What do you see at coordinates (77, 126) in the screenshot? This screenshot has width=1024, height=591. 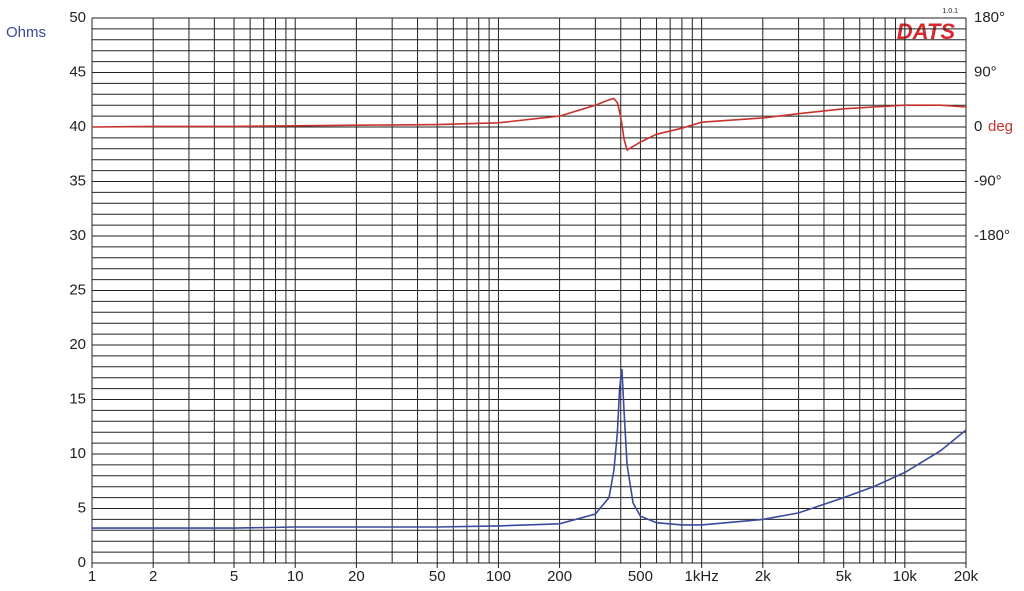 I see `y-tick-label: 40` at bounding box center [77, 126].